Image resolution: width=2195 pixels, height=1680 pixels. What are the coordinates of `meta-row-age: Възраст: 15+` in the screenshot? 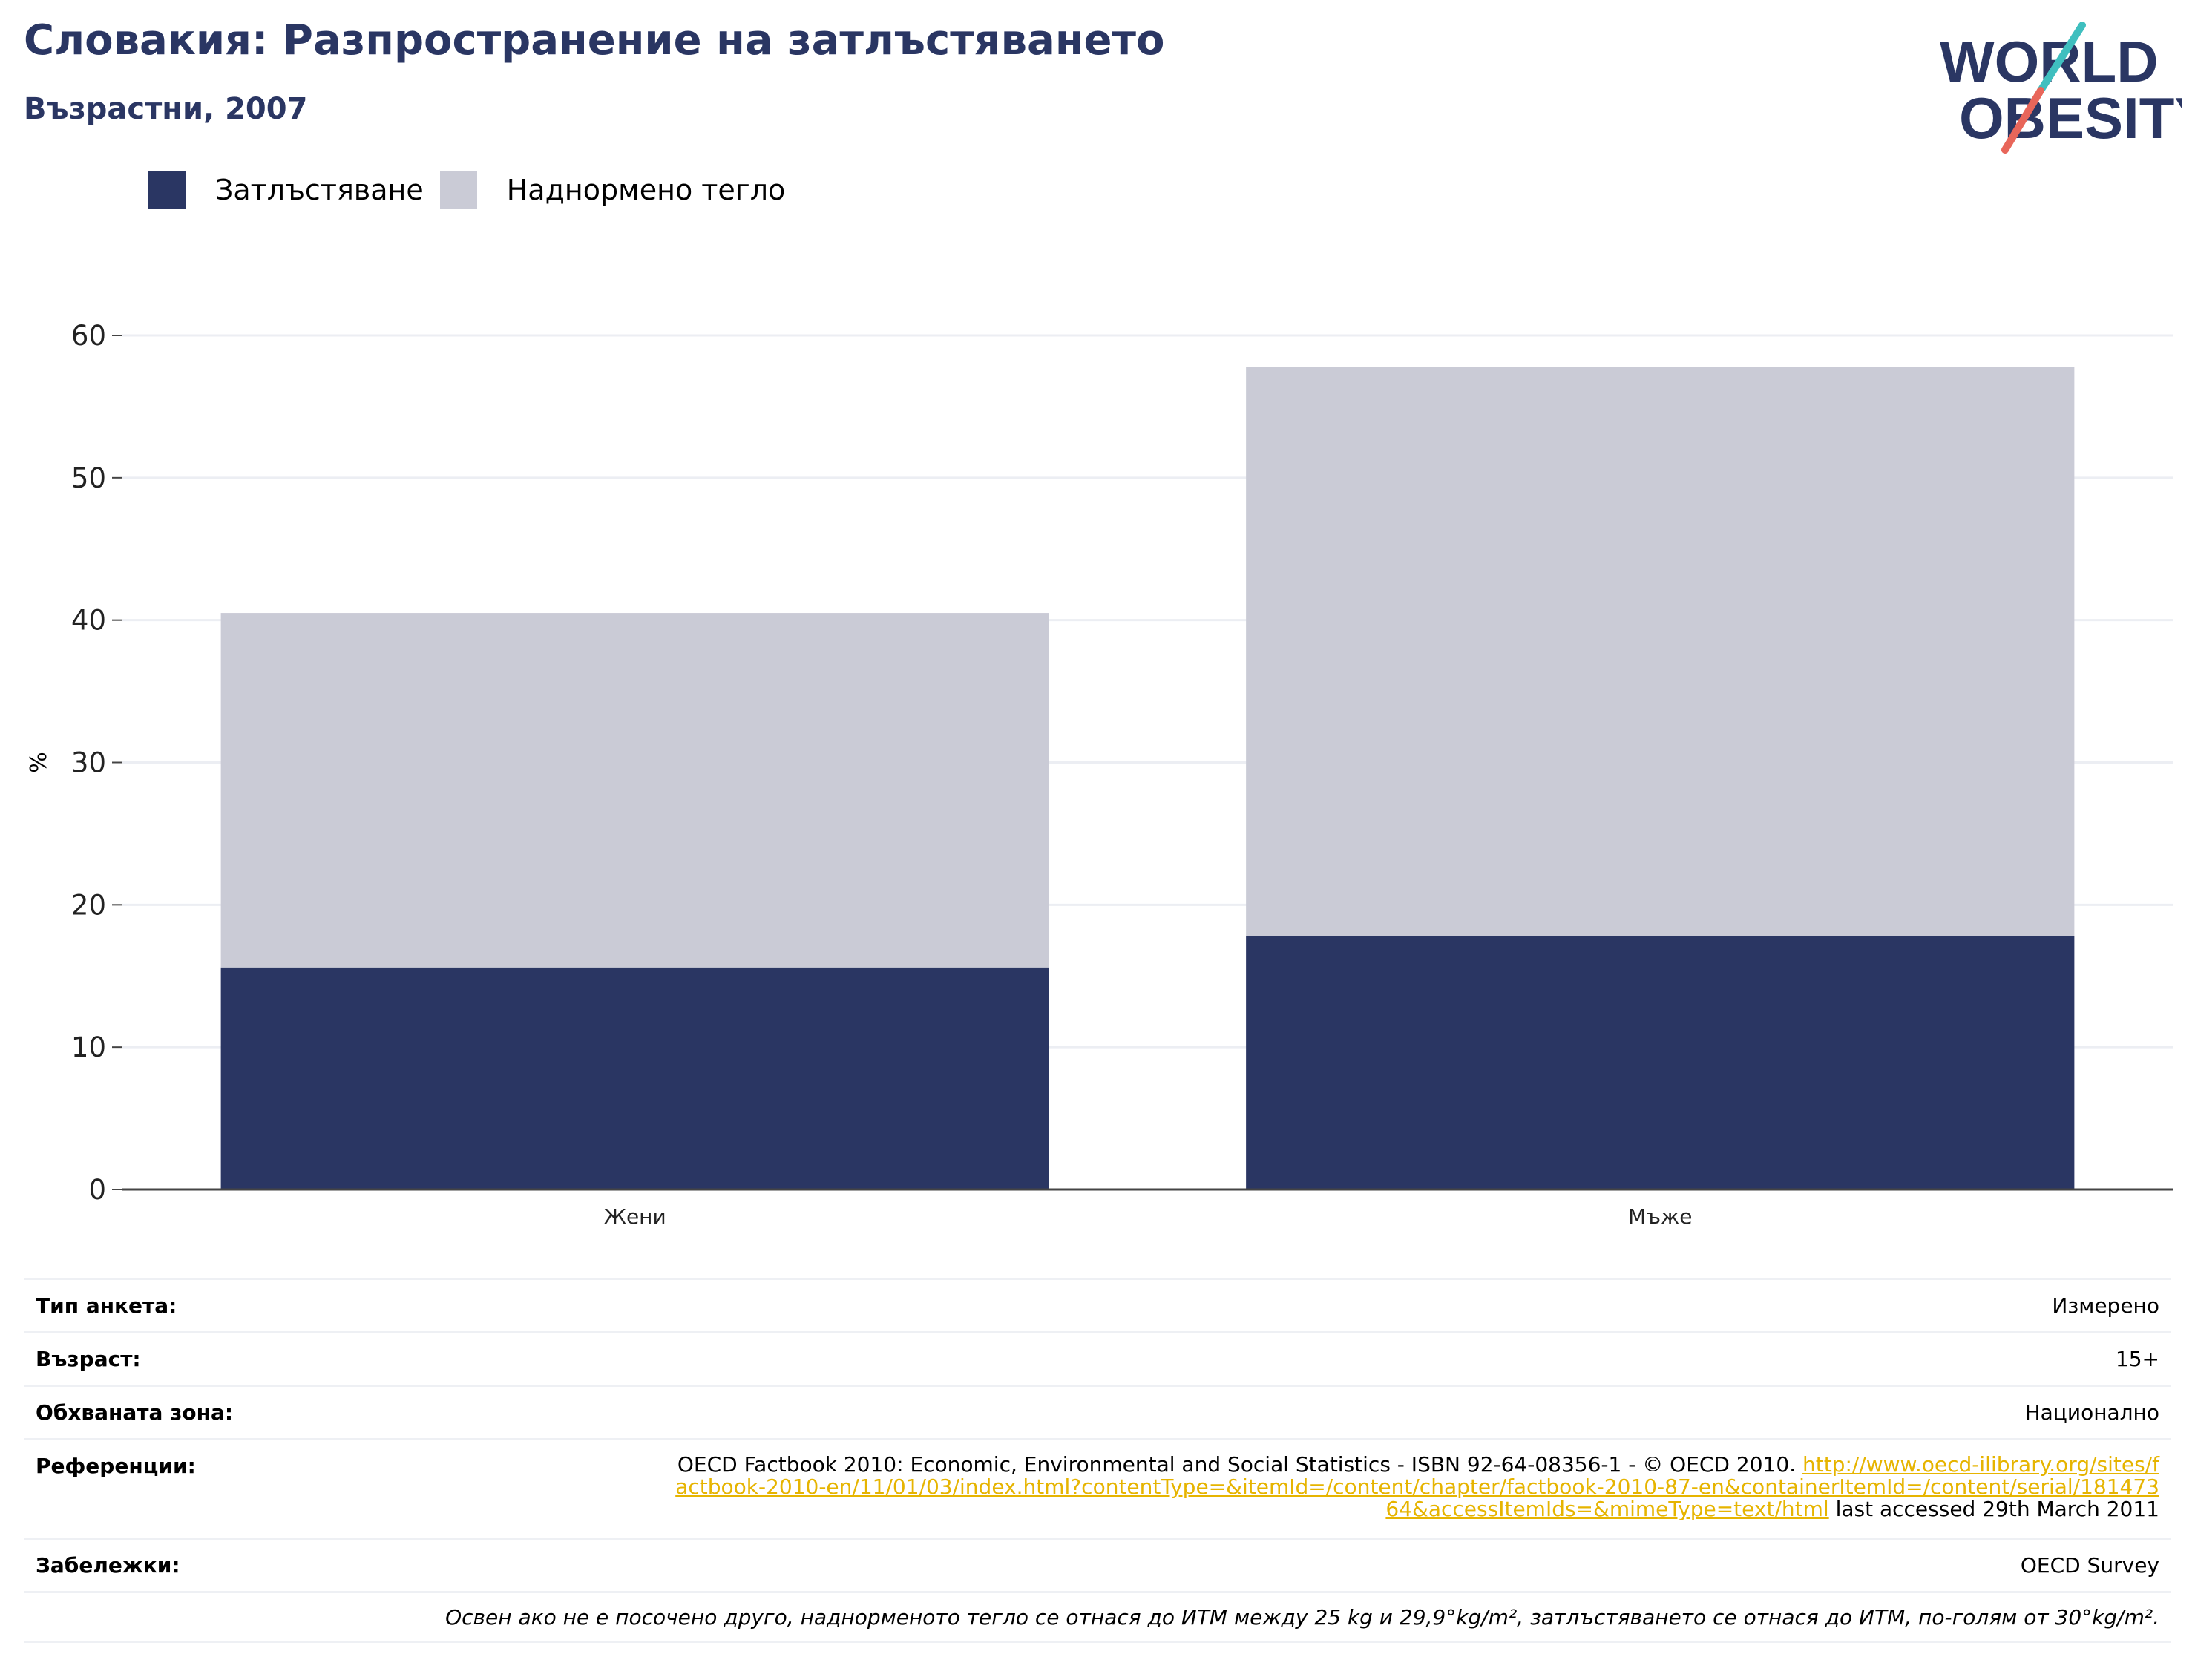 It's located at (1097, 1358).